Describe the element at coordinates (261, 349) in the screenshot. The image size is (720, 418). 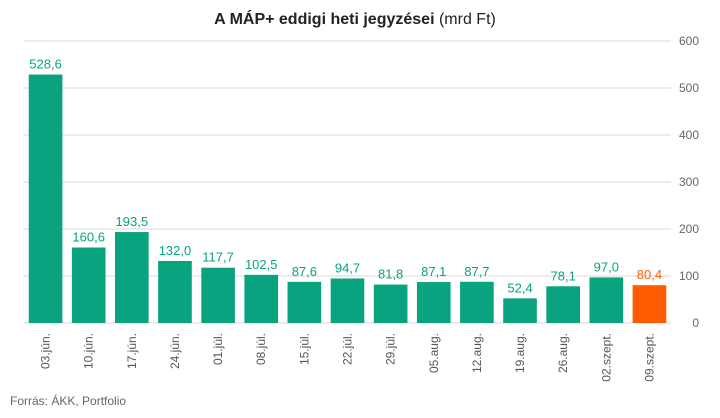
I see `x-tick-label: 08.júl.` at that location.